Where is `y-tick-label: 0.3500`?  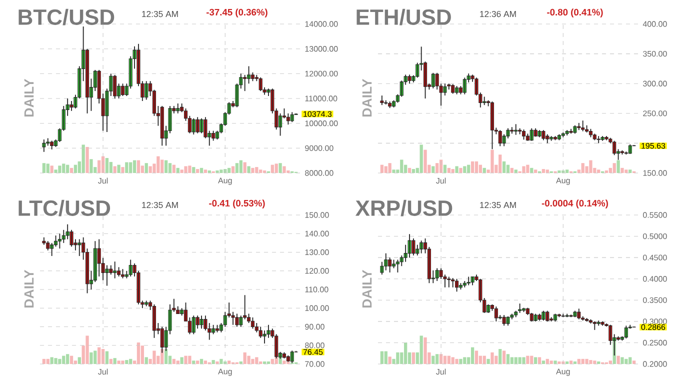
y-tick-label: 0.3500 is located at coordinates (655, 300).